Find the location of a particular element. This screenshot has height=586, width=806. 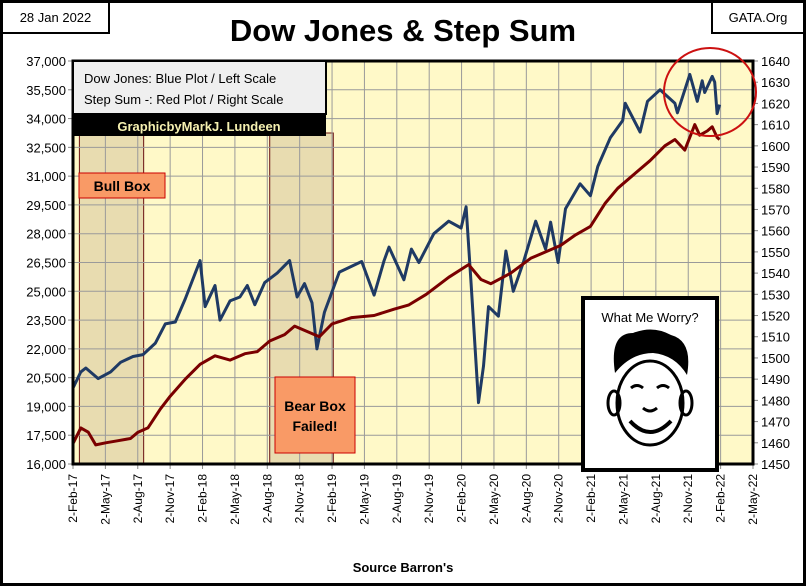

y-left-tick-label: 35,500 is located at coordinates (46, 90).